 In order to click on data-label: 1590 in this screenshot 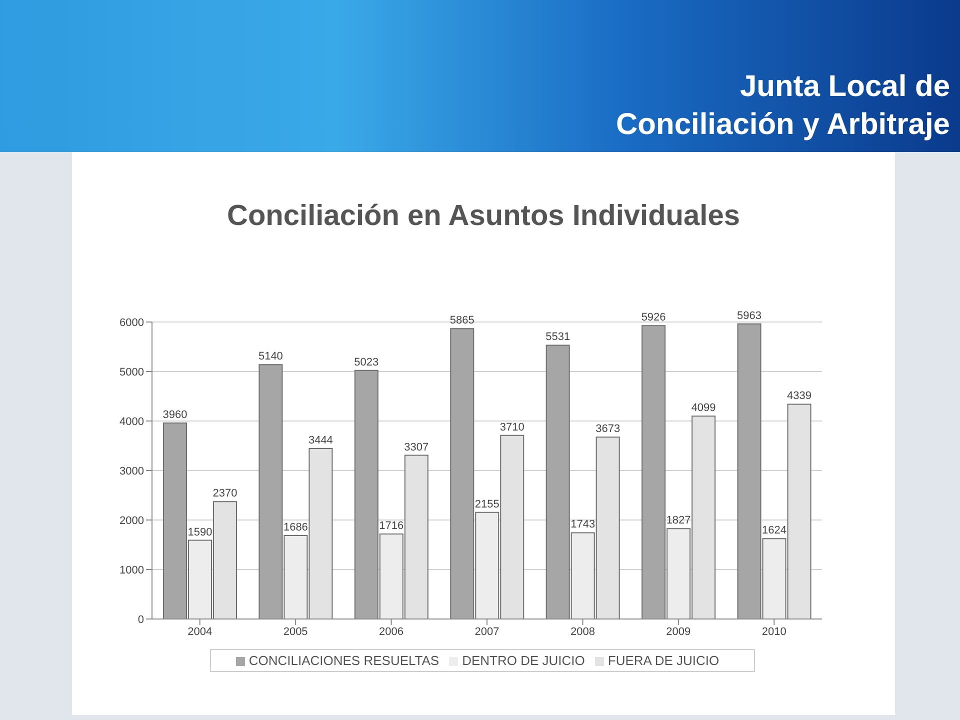, I will do `click(200, 532)`.